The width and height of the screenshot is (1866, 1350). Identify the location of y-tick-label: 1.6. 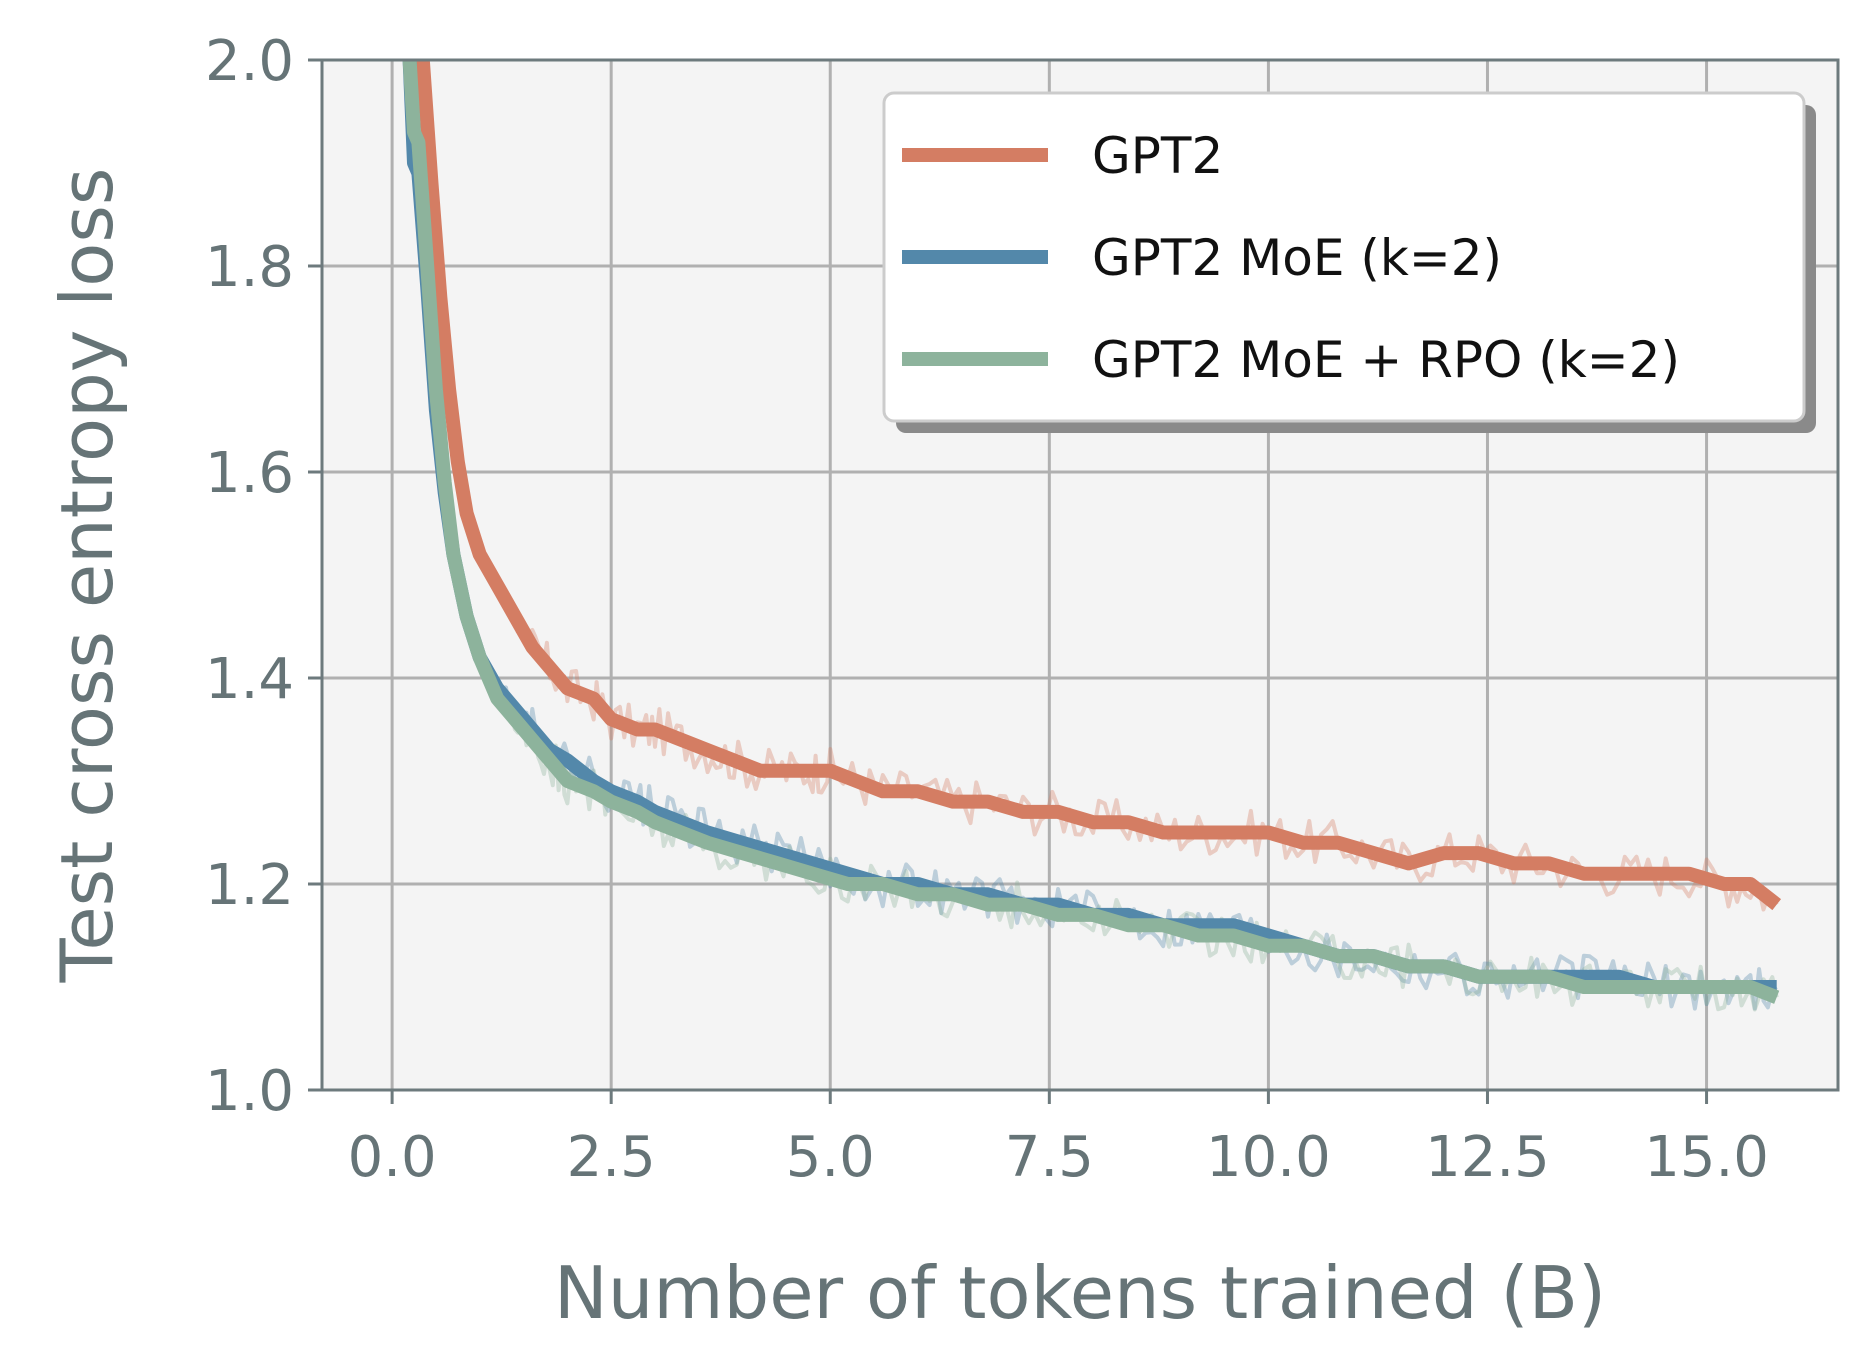
(249, 473).